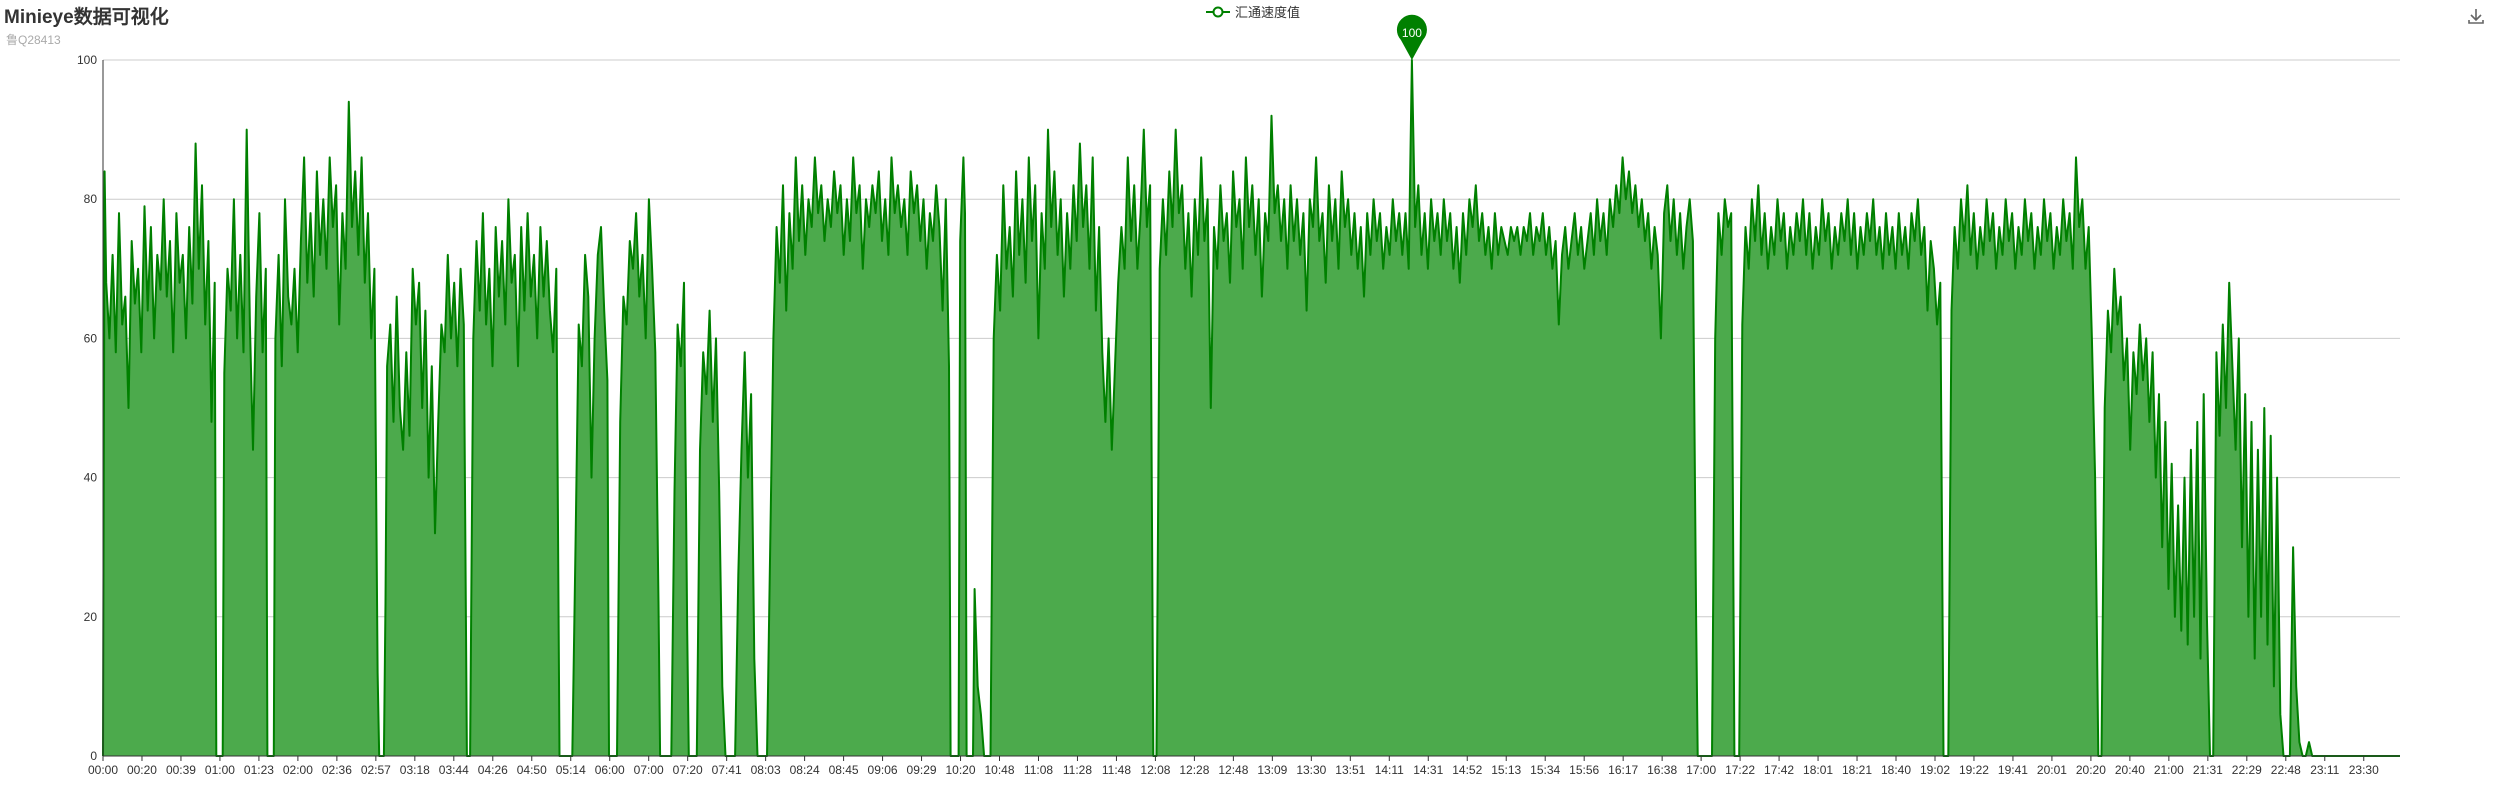 This screenshot has height=800, width=2500. Describe the element at coordinates (1506, 770) in the screenshot. I see `x-tick-label: 15:13` at that location.